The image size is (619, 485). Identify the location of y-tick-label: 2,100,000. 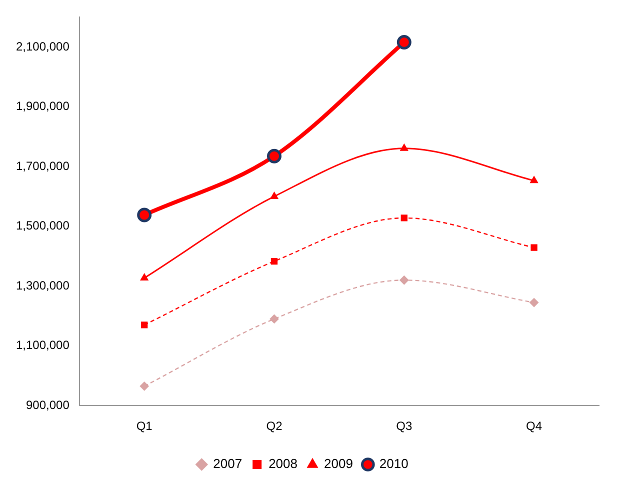
(43, 46).